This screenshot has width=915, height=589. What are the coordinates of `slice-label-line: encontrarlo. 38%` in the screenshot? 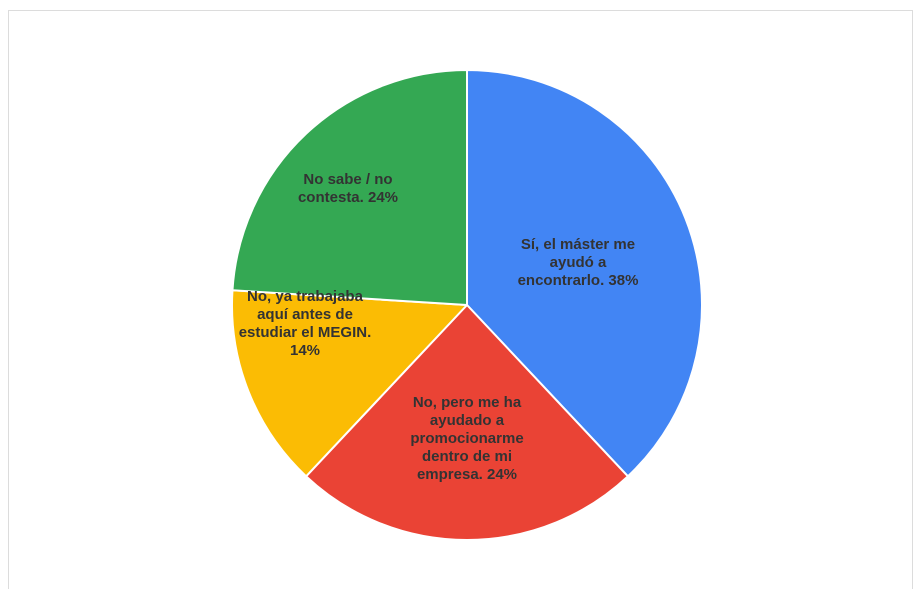 It's located at (578, 280).